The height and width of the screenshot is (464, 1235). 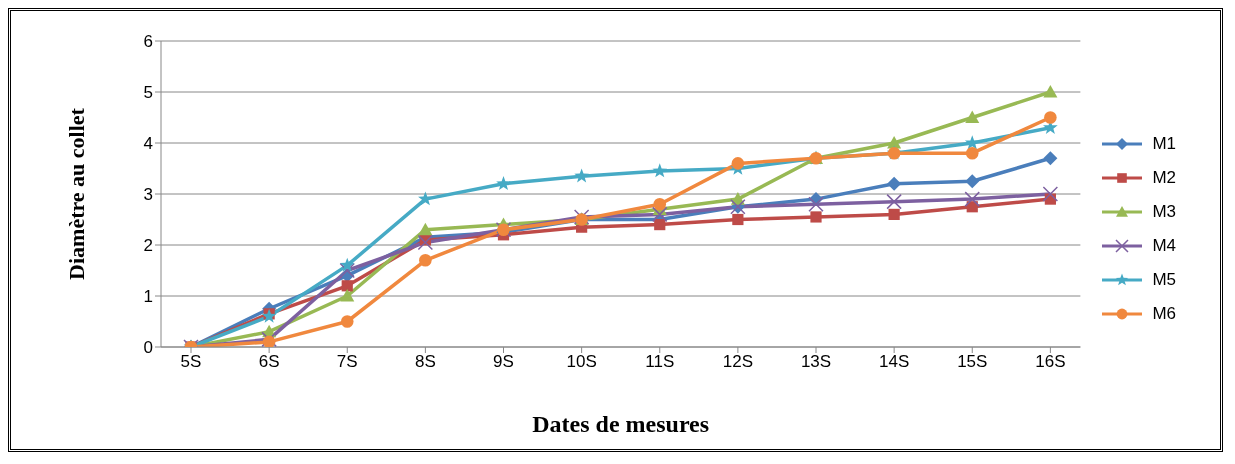 What do you see at coordinates (581, 362) in the screenshot?
I see `x-tick-label: 10S` at bounding box center [581, 362].